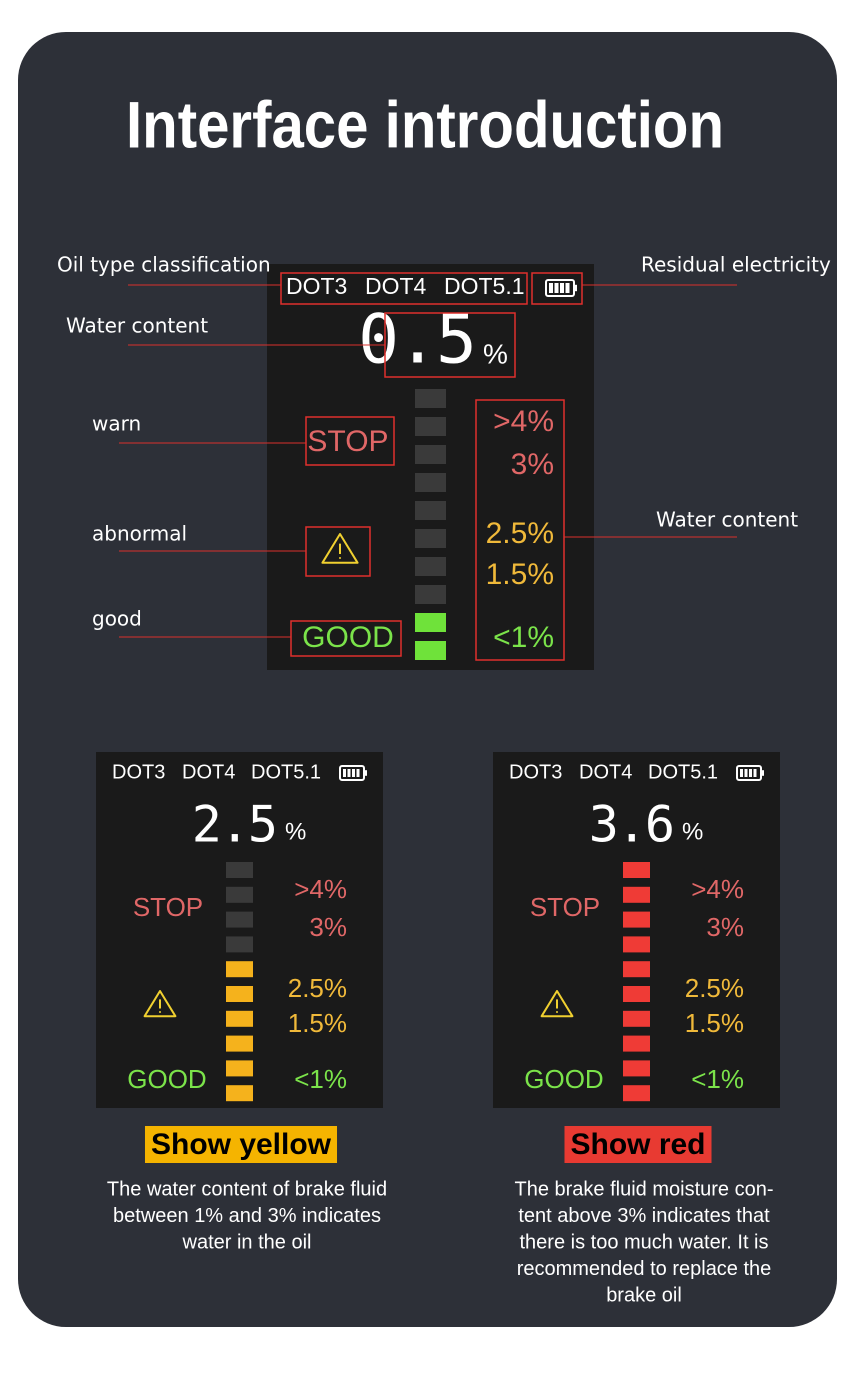  What do you see at coordinates (644, 1269) in the screenshot?
I see `description: recommended to replace the` at bounding box center [644, 1269].